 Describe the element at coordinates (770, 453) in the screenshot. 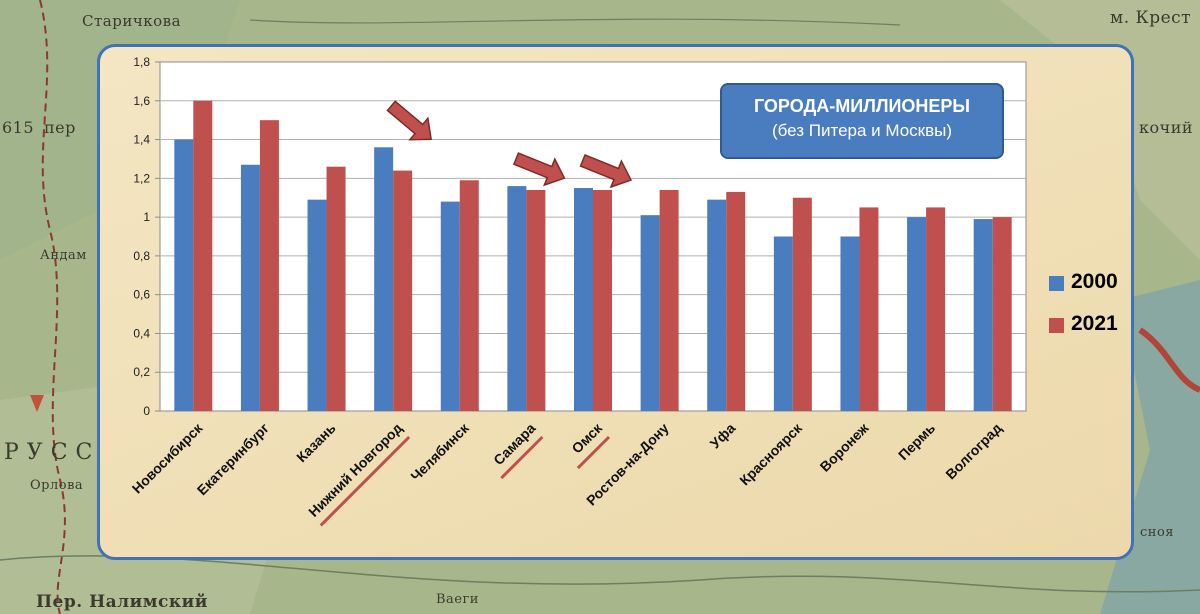

I see `x-tick-label: Красноярск` at that location.